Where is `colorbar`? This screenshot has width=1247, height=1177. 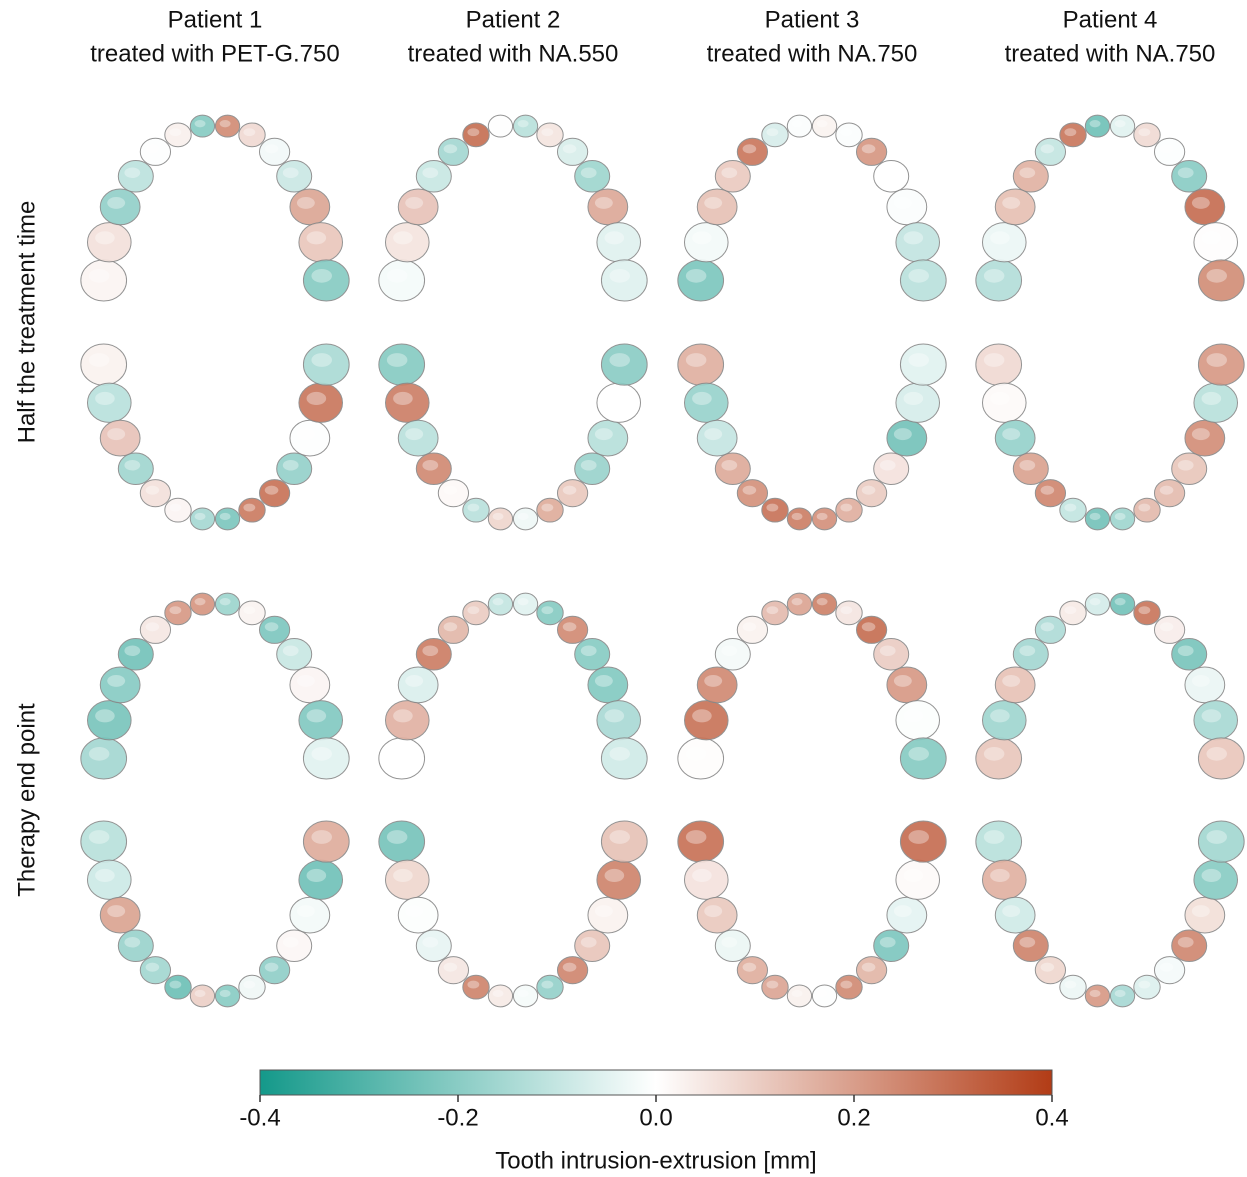 colorbar is located at coordinates (656, 1082).